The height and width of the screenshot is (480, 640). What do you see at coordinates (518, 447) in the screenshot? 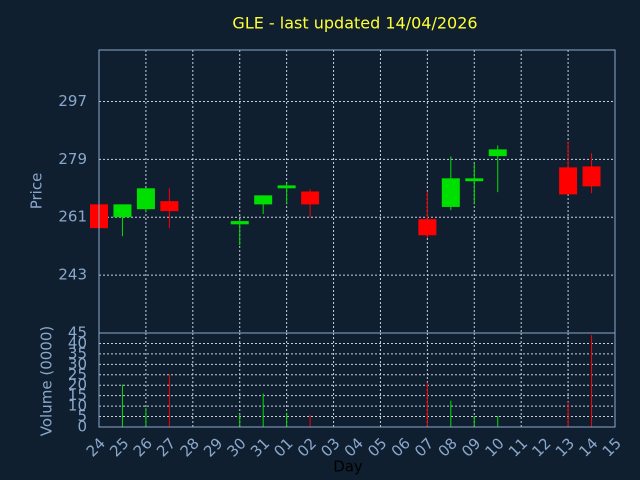
I see `x-tick-label: 11` at bounding box center [518, 447].